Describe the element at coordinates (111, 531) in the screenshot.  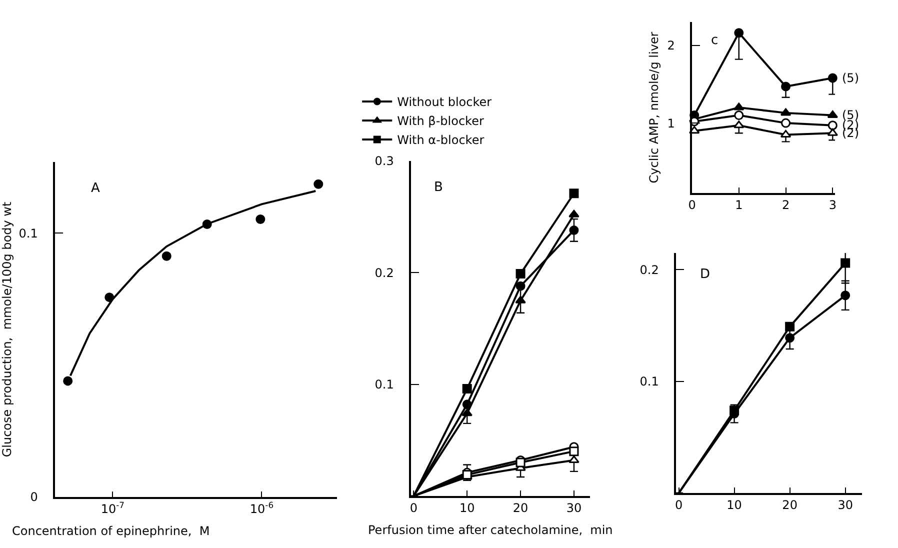
I see `x-axis-title: Concentration of epinephrine, M` at that location.